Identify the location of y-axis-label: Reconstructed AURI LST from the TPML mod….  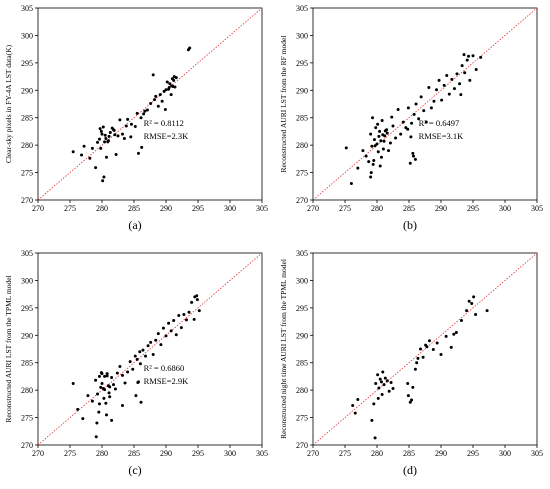
(8, 348).